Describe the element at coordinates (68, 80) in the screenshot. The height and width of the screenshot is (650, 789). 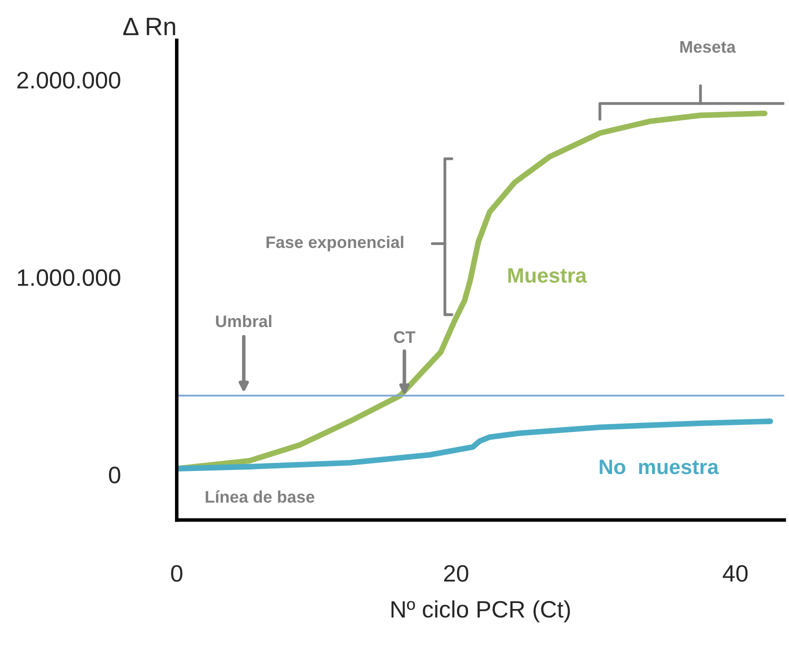
I see `y-tick-label: 2.000.000` at that location.